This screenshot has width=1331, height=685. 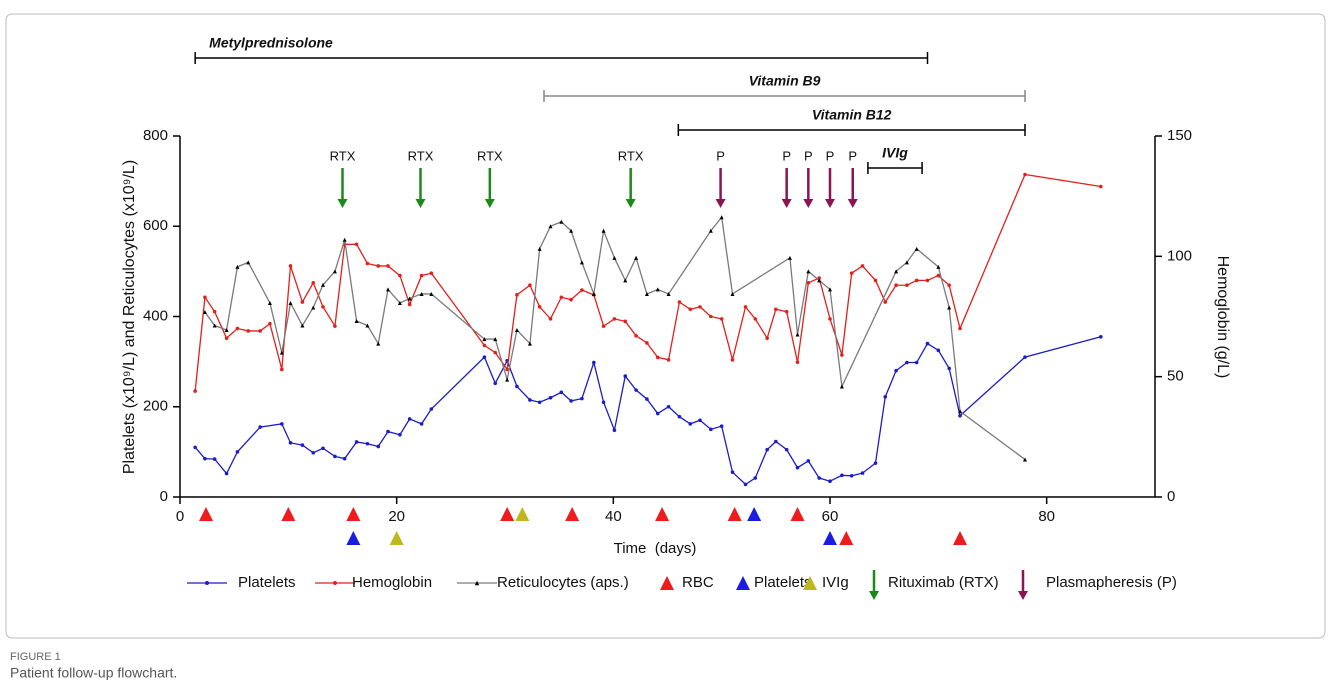 What do you see at coordinates (1046, 516) in the screenshot?
I see `x-tick-label: 80` at bounding box center [1046, 516].